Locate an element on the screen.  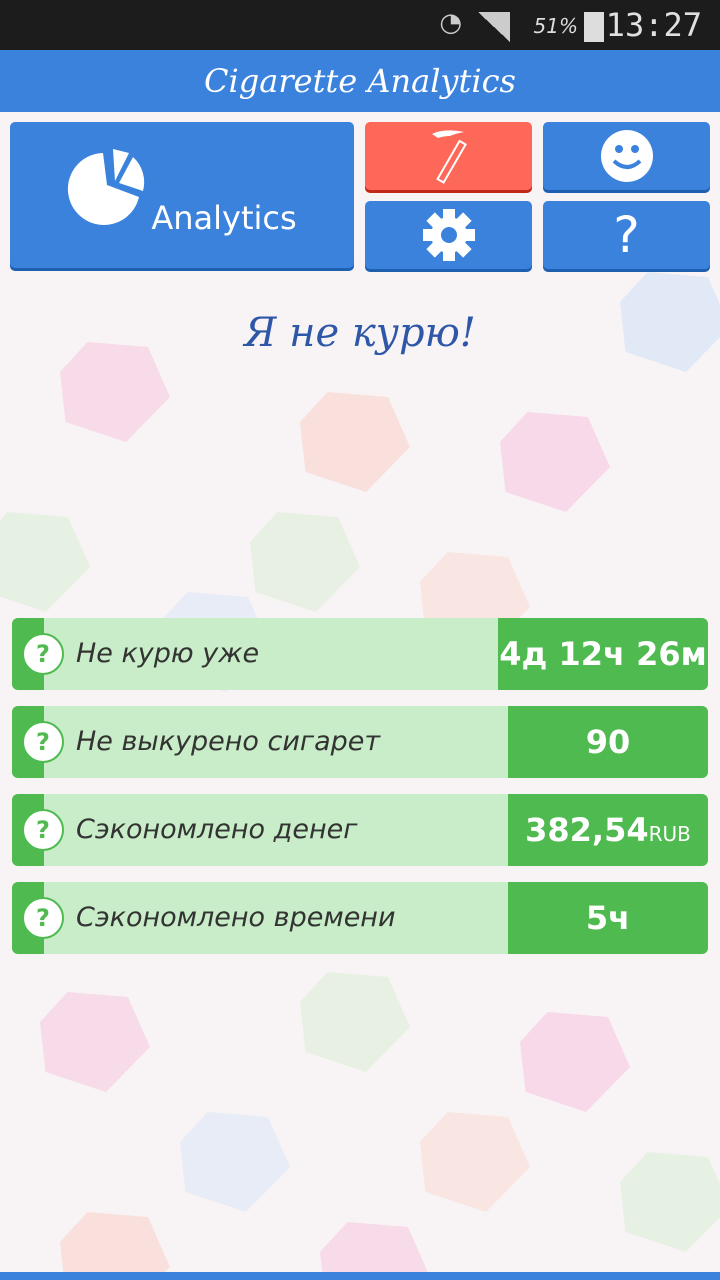
analytics-label: Analytics is located at coordinates (224, 218).